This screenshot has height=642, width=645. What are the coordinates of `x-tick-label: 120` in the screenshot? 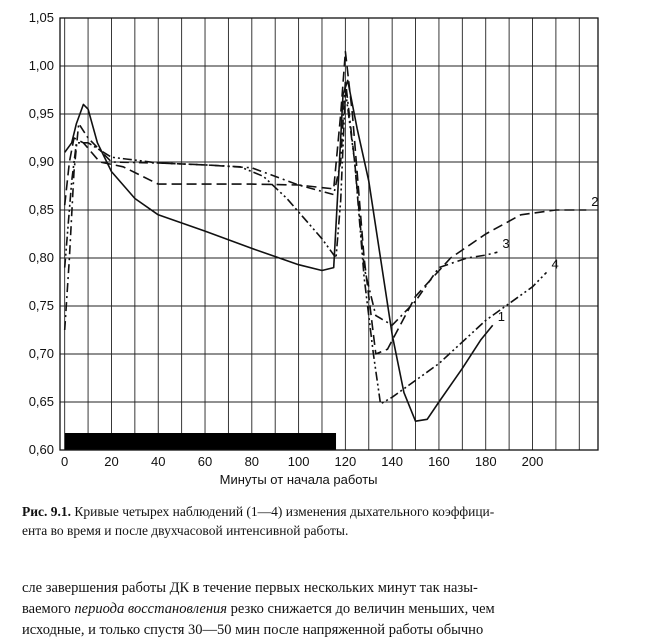 It's located at (346, 461).